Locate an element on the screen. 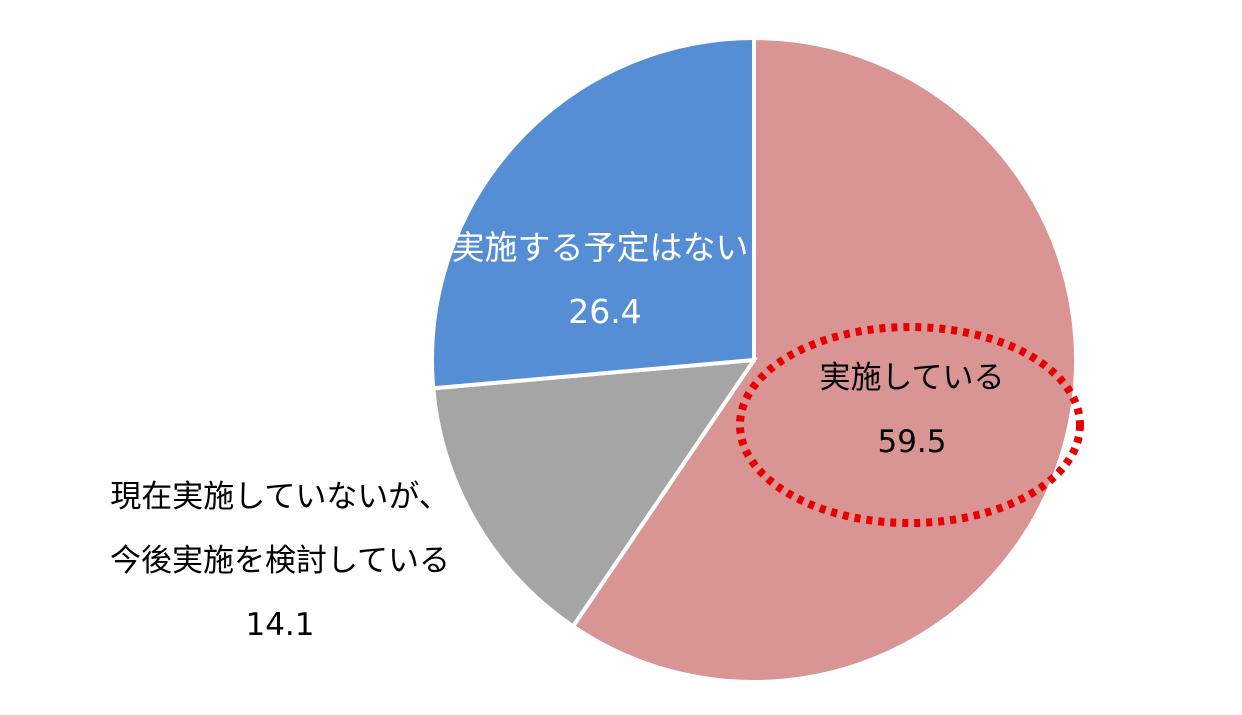  value-label: 26.4 is located at coordinates (605, 311).